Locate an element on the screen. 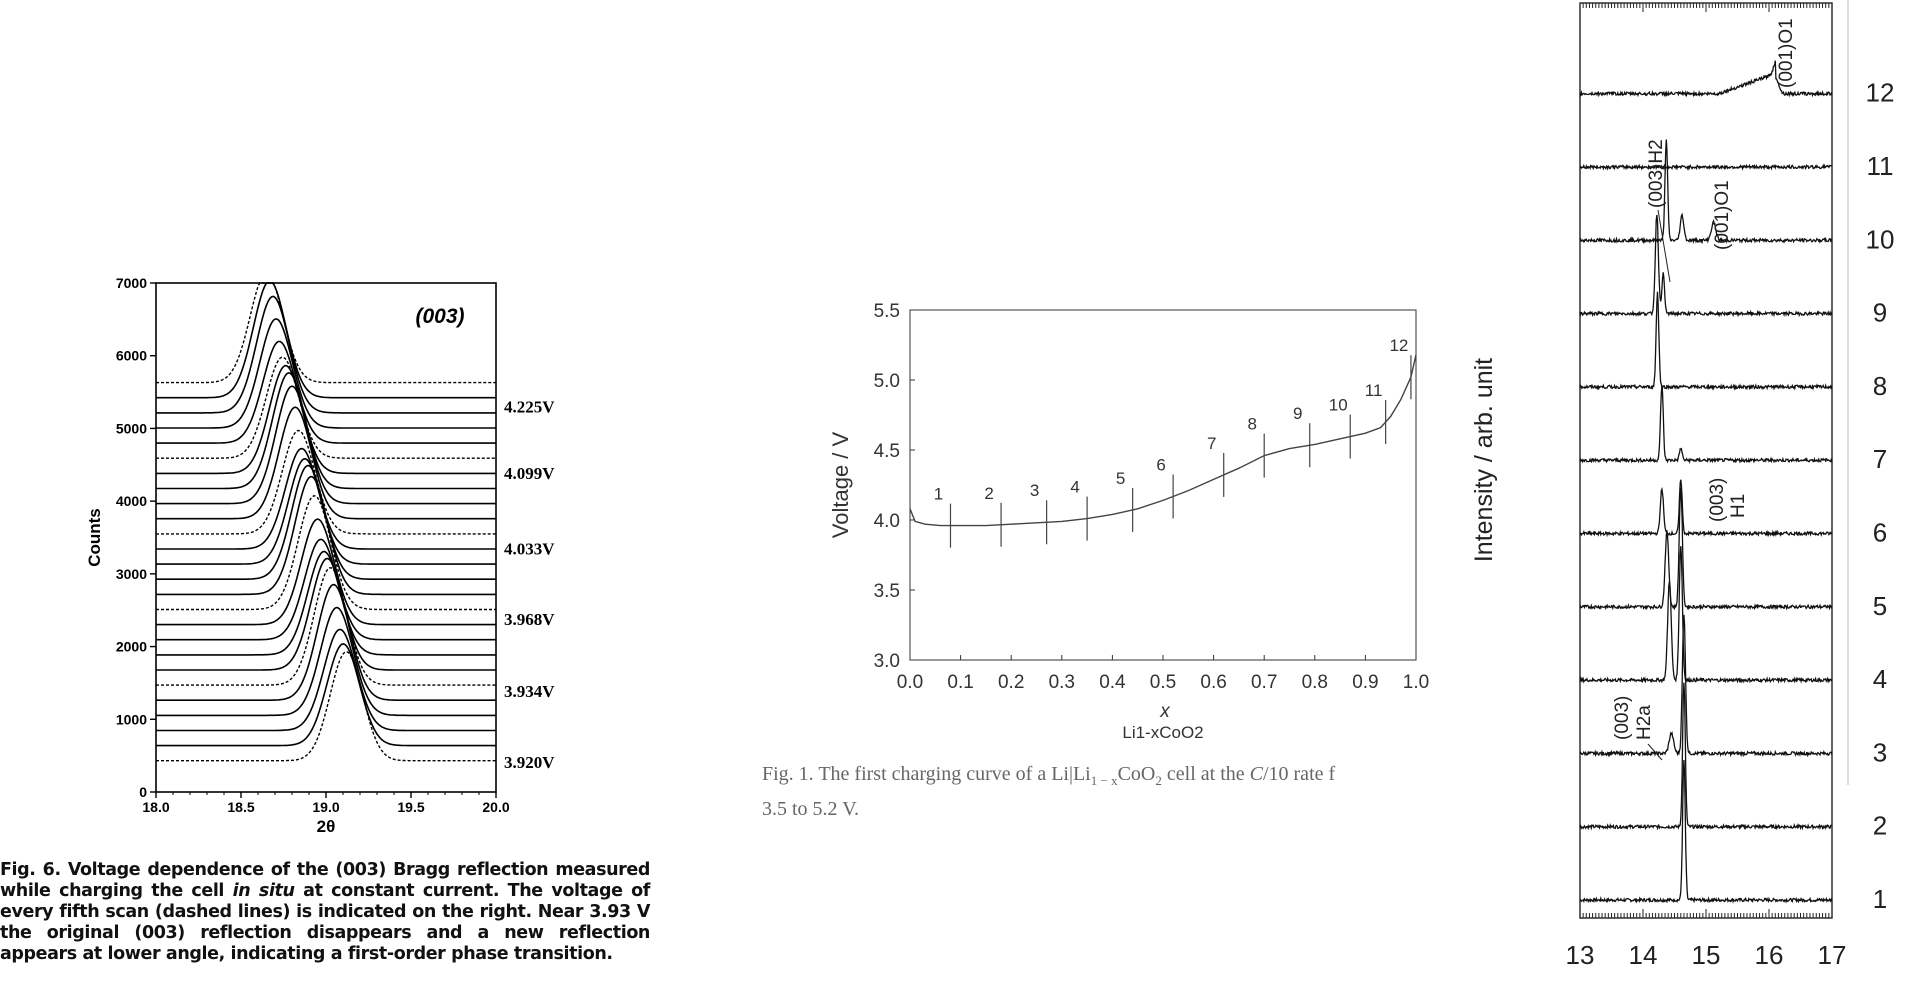 The image size is (1908, 984). y-tick-label: 3.0 is located at coordinates (887, 661).